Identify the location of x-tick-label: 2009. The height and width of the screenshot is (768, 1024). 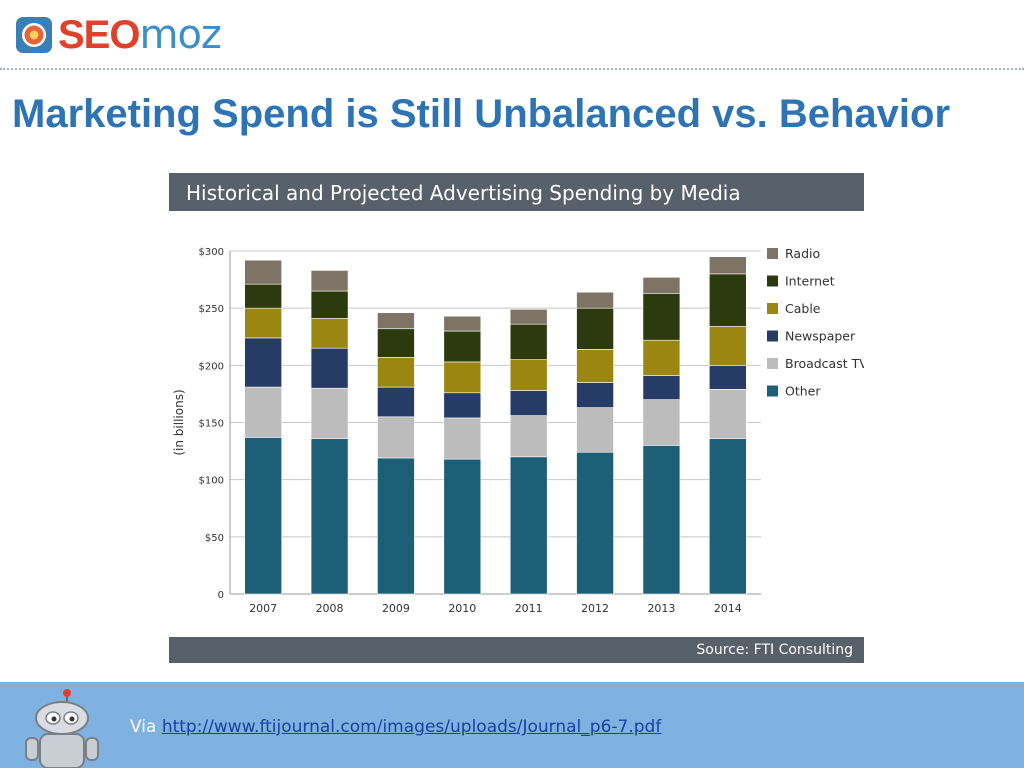
(396, 608).